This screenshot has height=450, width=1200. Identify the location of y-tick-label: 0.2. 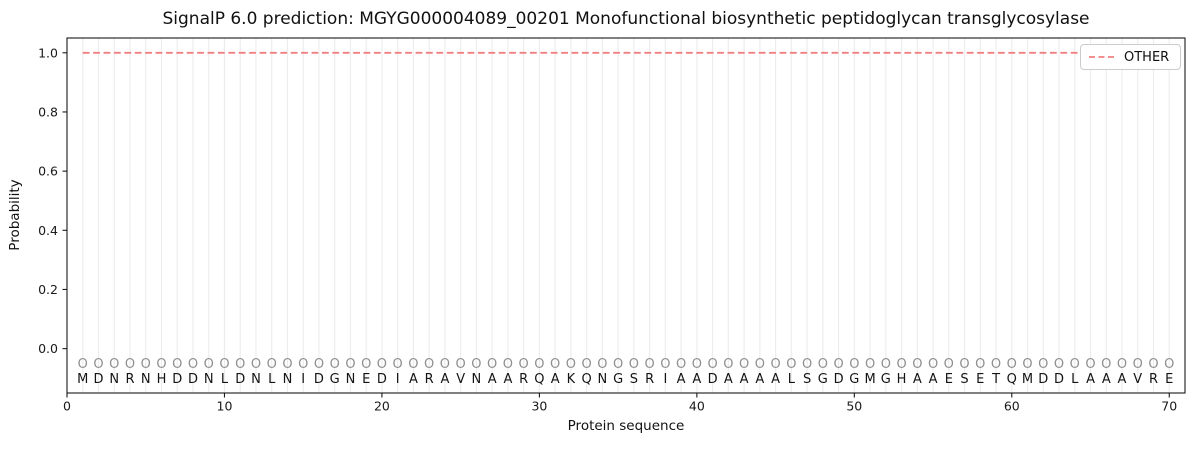
(48, 289).